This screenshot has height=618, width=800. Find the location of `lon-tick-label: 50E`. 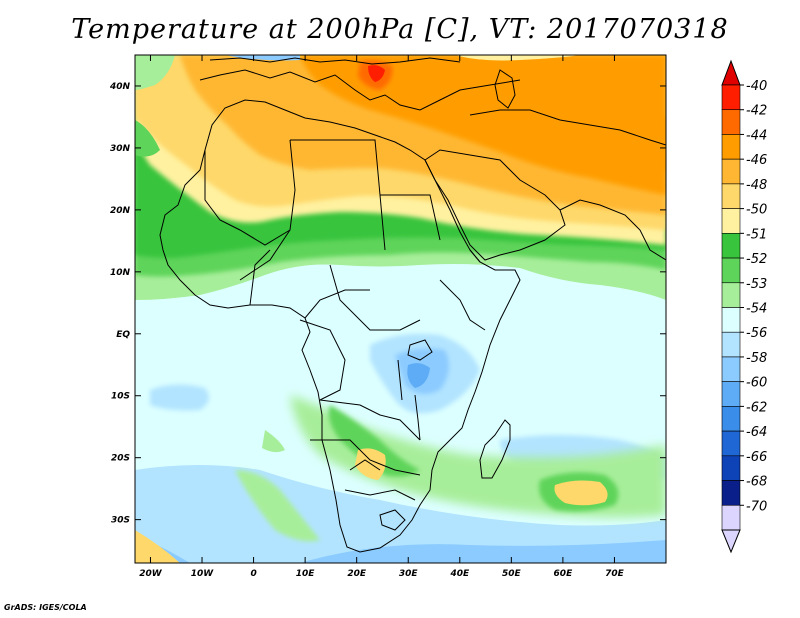

lon-tick-label: 50E is located at coordinates (512, 574).